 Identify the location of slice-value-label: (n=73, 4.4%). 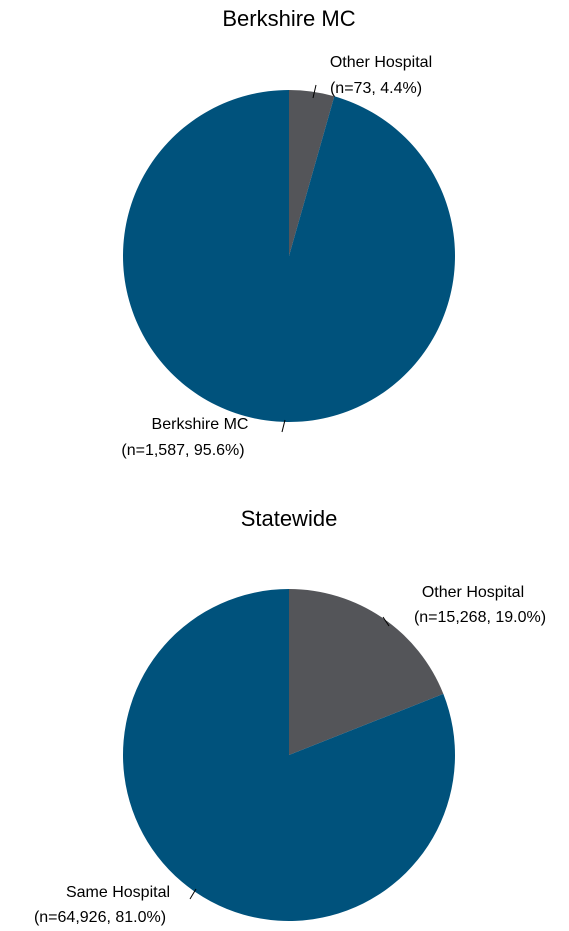
(376, 88).